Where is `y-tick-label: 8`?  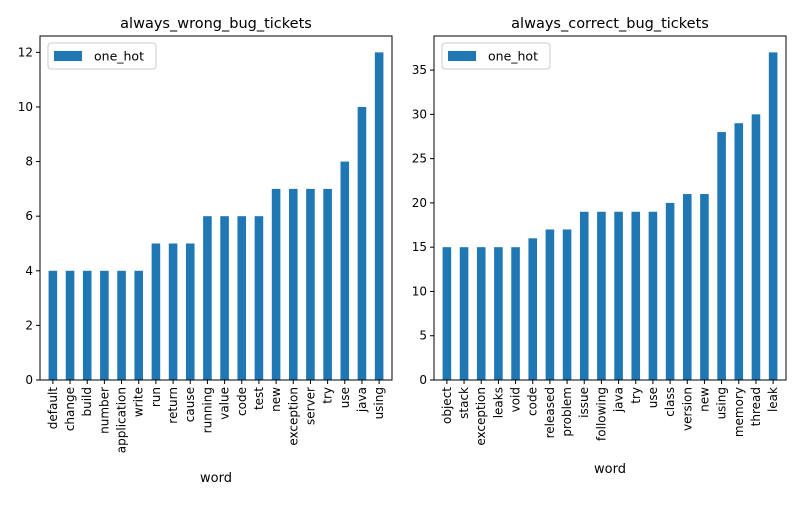 y-tick-label: 8 is located at coordinates (29, 162).